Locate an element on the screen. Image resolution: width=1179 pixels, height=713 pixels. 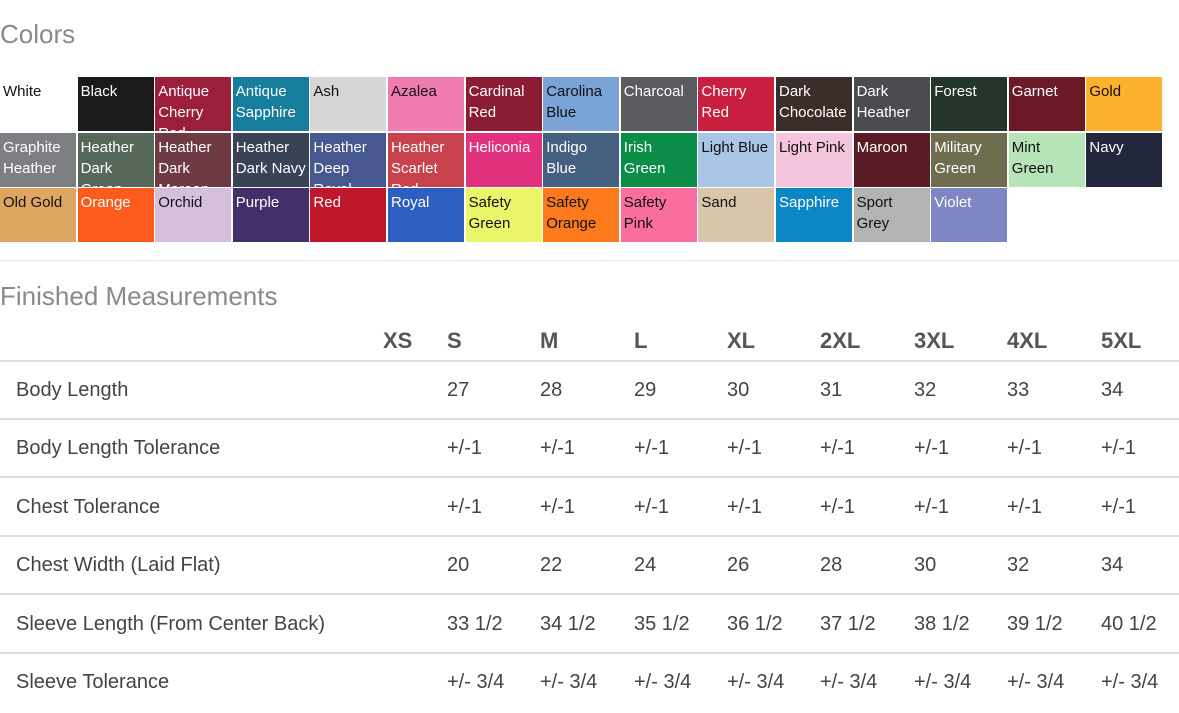
cell: 33 1/2 is located at coordinates (475, 623).